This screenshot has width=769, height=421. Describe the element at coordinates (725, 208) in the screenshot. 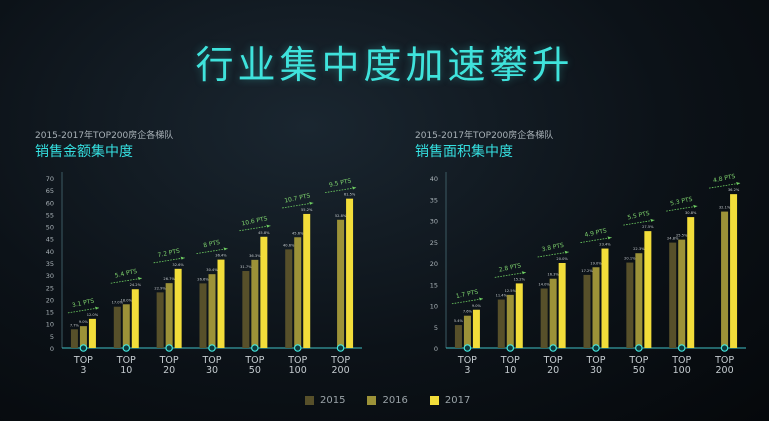

I see `data-label: 32.1%` at that location.